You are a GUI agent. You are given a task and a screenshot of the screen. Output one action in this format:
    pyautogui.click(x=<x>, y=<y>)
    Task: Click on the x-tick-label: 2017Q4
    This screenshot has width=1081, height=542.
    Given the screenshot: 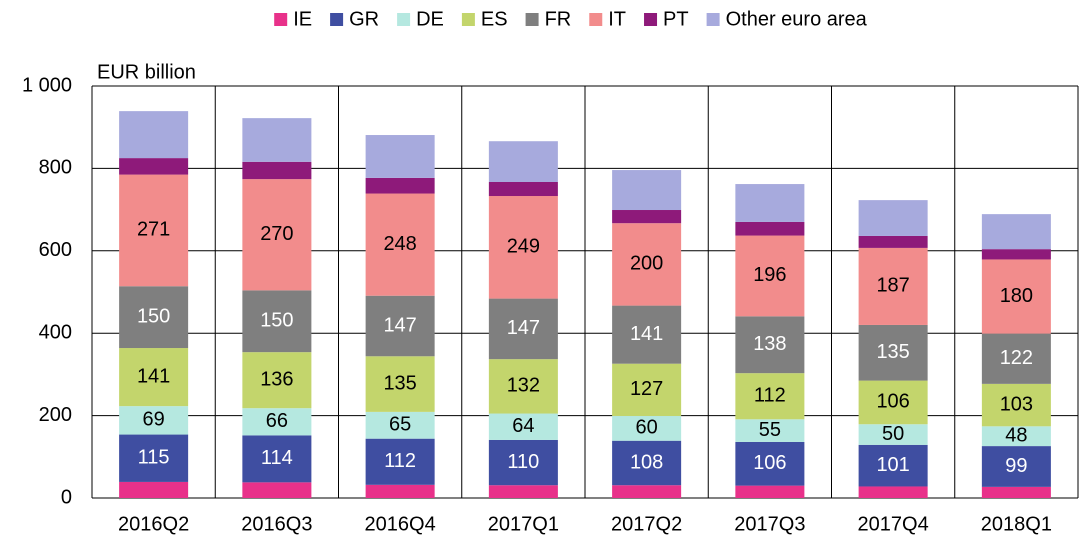 What is the action you would take?
    pyautogui.click(x=893, y=524)
    